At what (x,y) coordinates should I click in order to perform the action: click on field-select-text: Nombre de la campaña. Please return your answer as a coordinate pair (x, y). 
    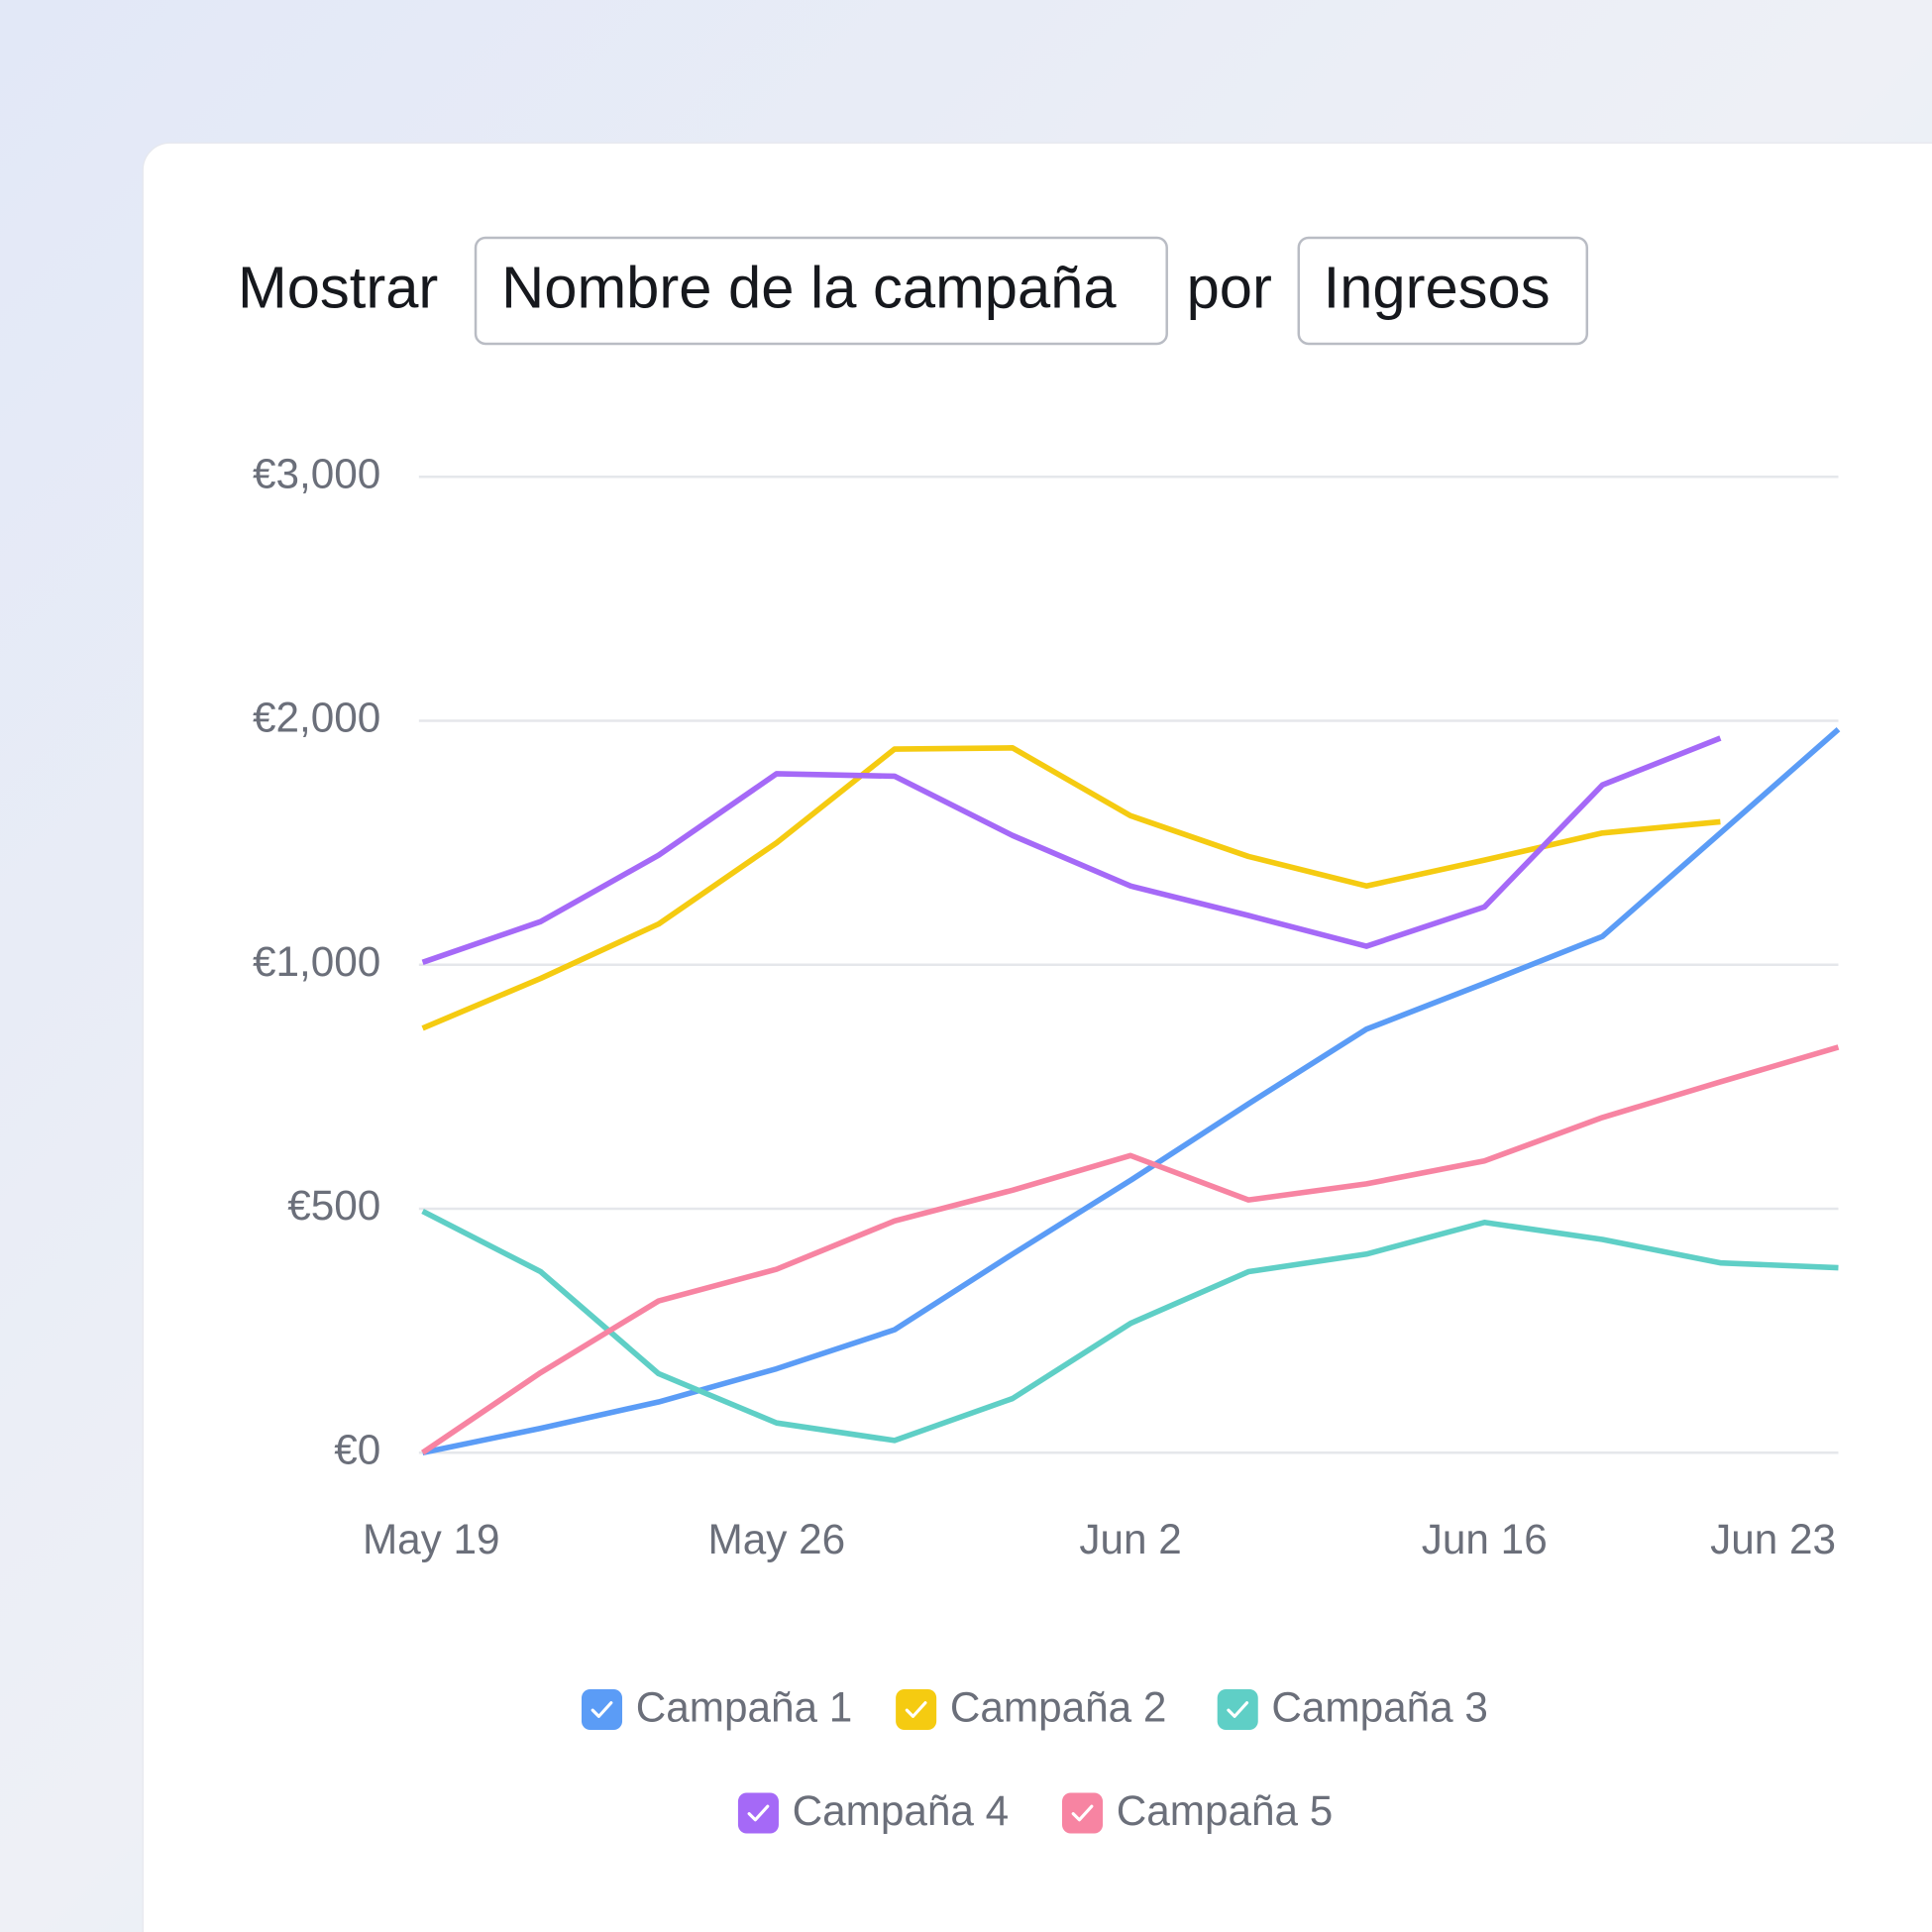
    Looking at the image, I should click on (809, 288).